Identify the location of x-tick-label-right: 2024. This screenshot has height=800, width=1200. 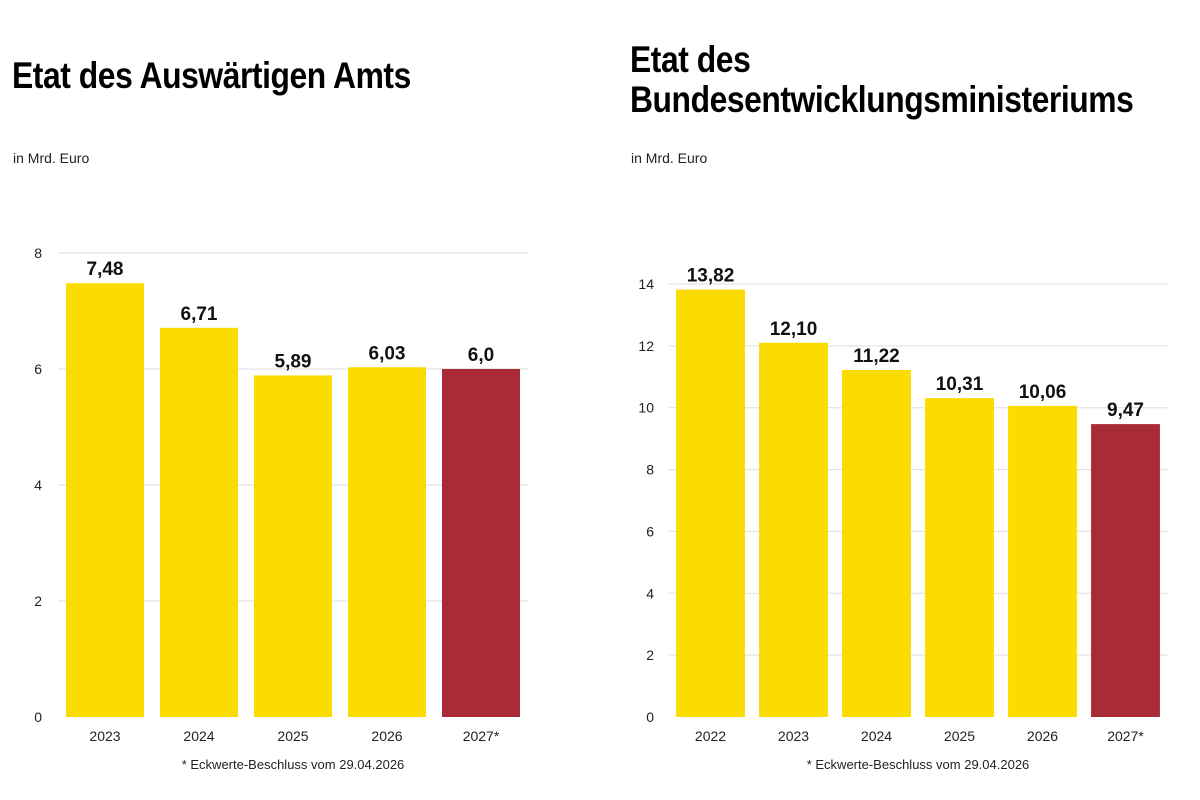
(876, 736).